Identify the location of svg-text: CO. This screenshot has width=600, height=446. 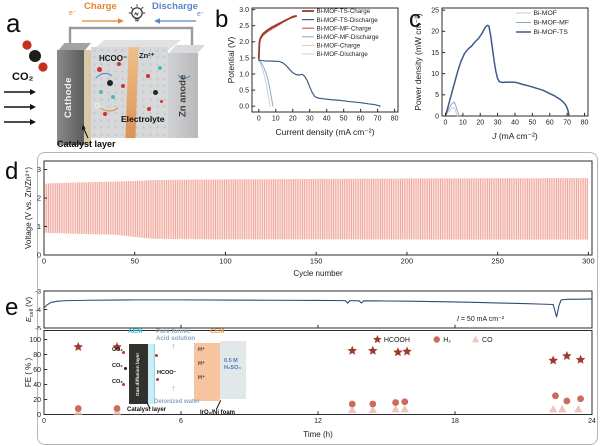
(487, 340).